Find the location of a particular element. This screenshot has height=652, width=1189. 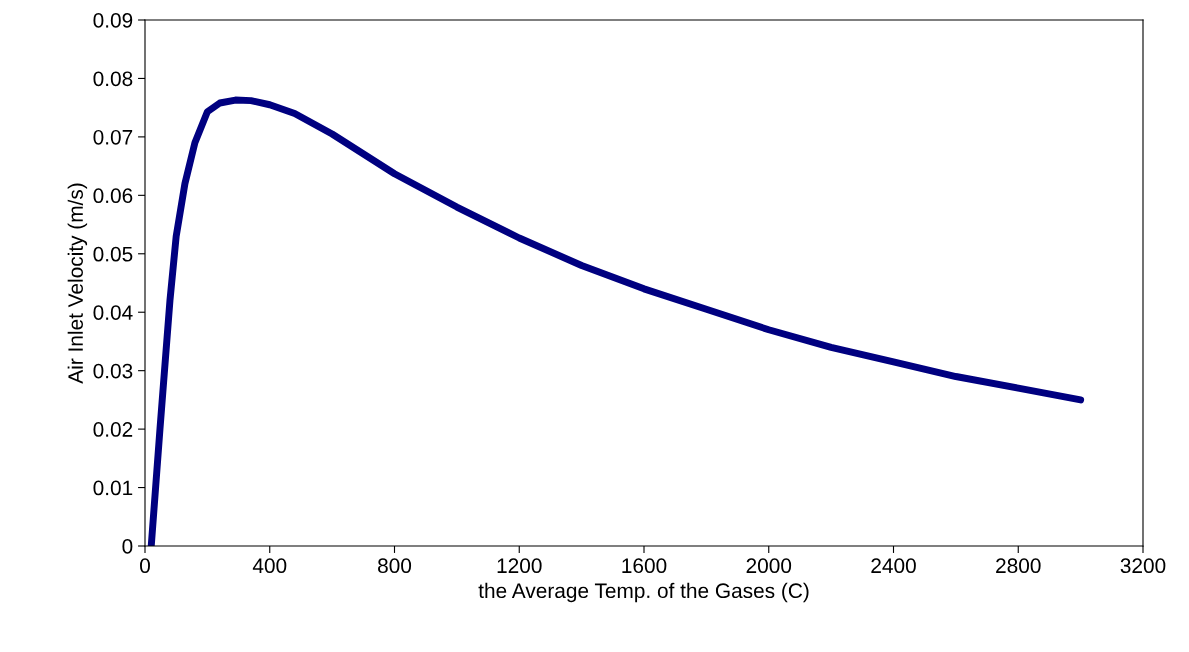

y-tick-label: 0.04 is located at coordinates (113, 312).